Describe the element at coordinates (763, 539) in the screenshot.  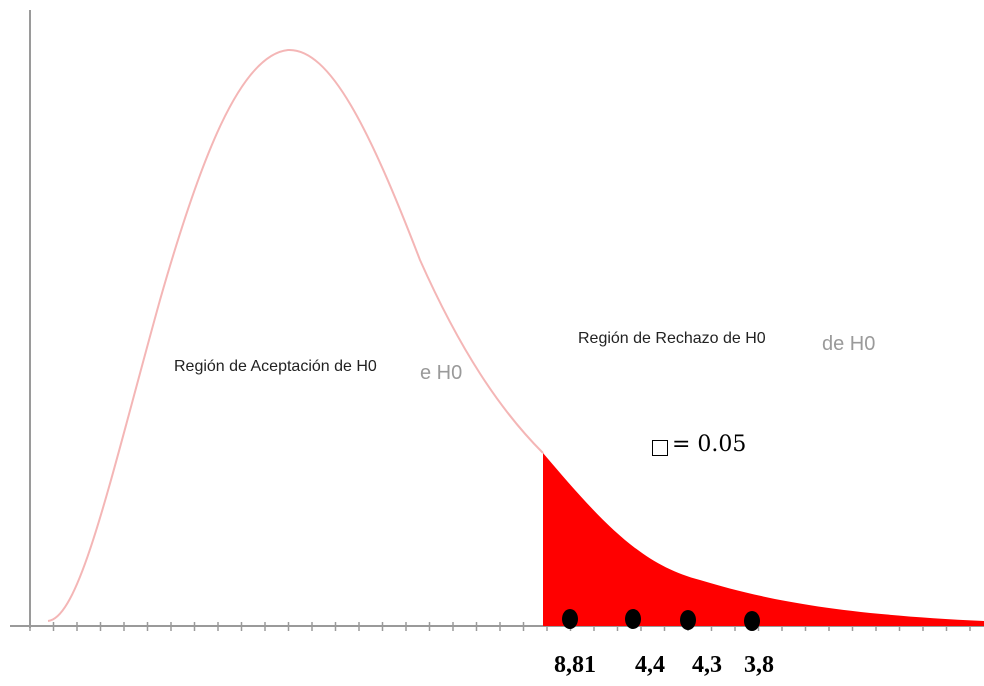
I see `rejection-region-area` at that location.